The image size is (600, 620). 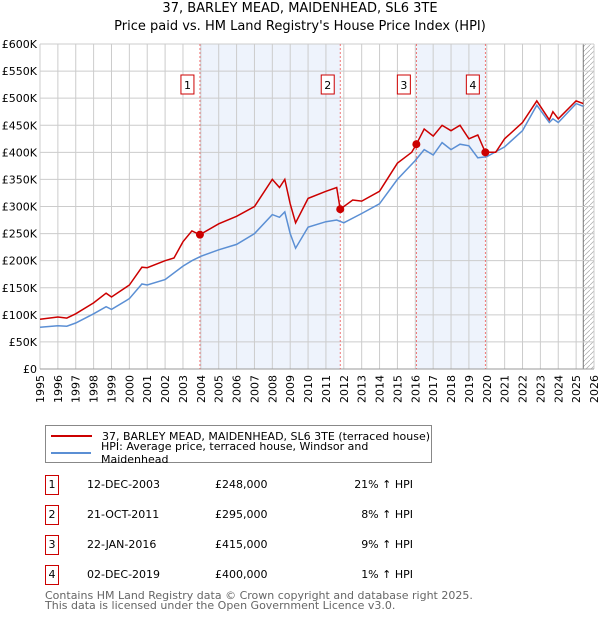 What do you see at coordinates (237, 389) in the screenshot?
I see `x-tick-label: 2006` at bounding box center [237, 389].